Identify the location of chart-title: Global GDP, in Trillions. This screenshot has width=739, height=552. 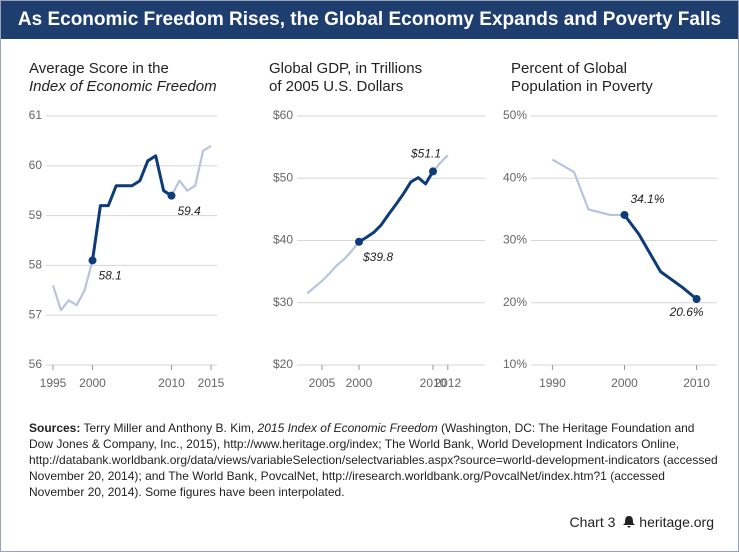
(345, 68).